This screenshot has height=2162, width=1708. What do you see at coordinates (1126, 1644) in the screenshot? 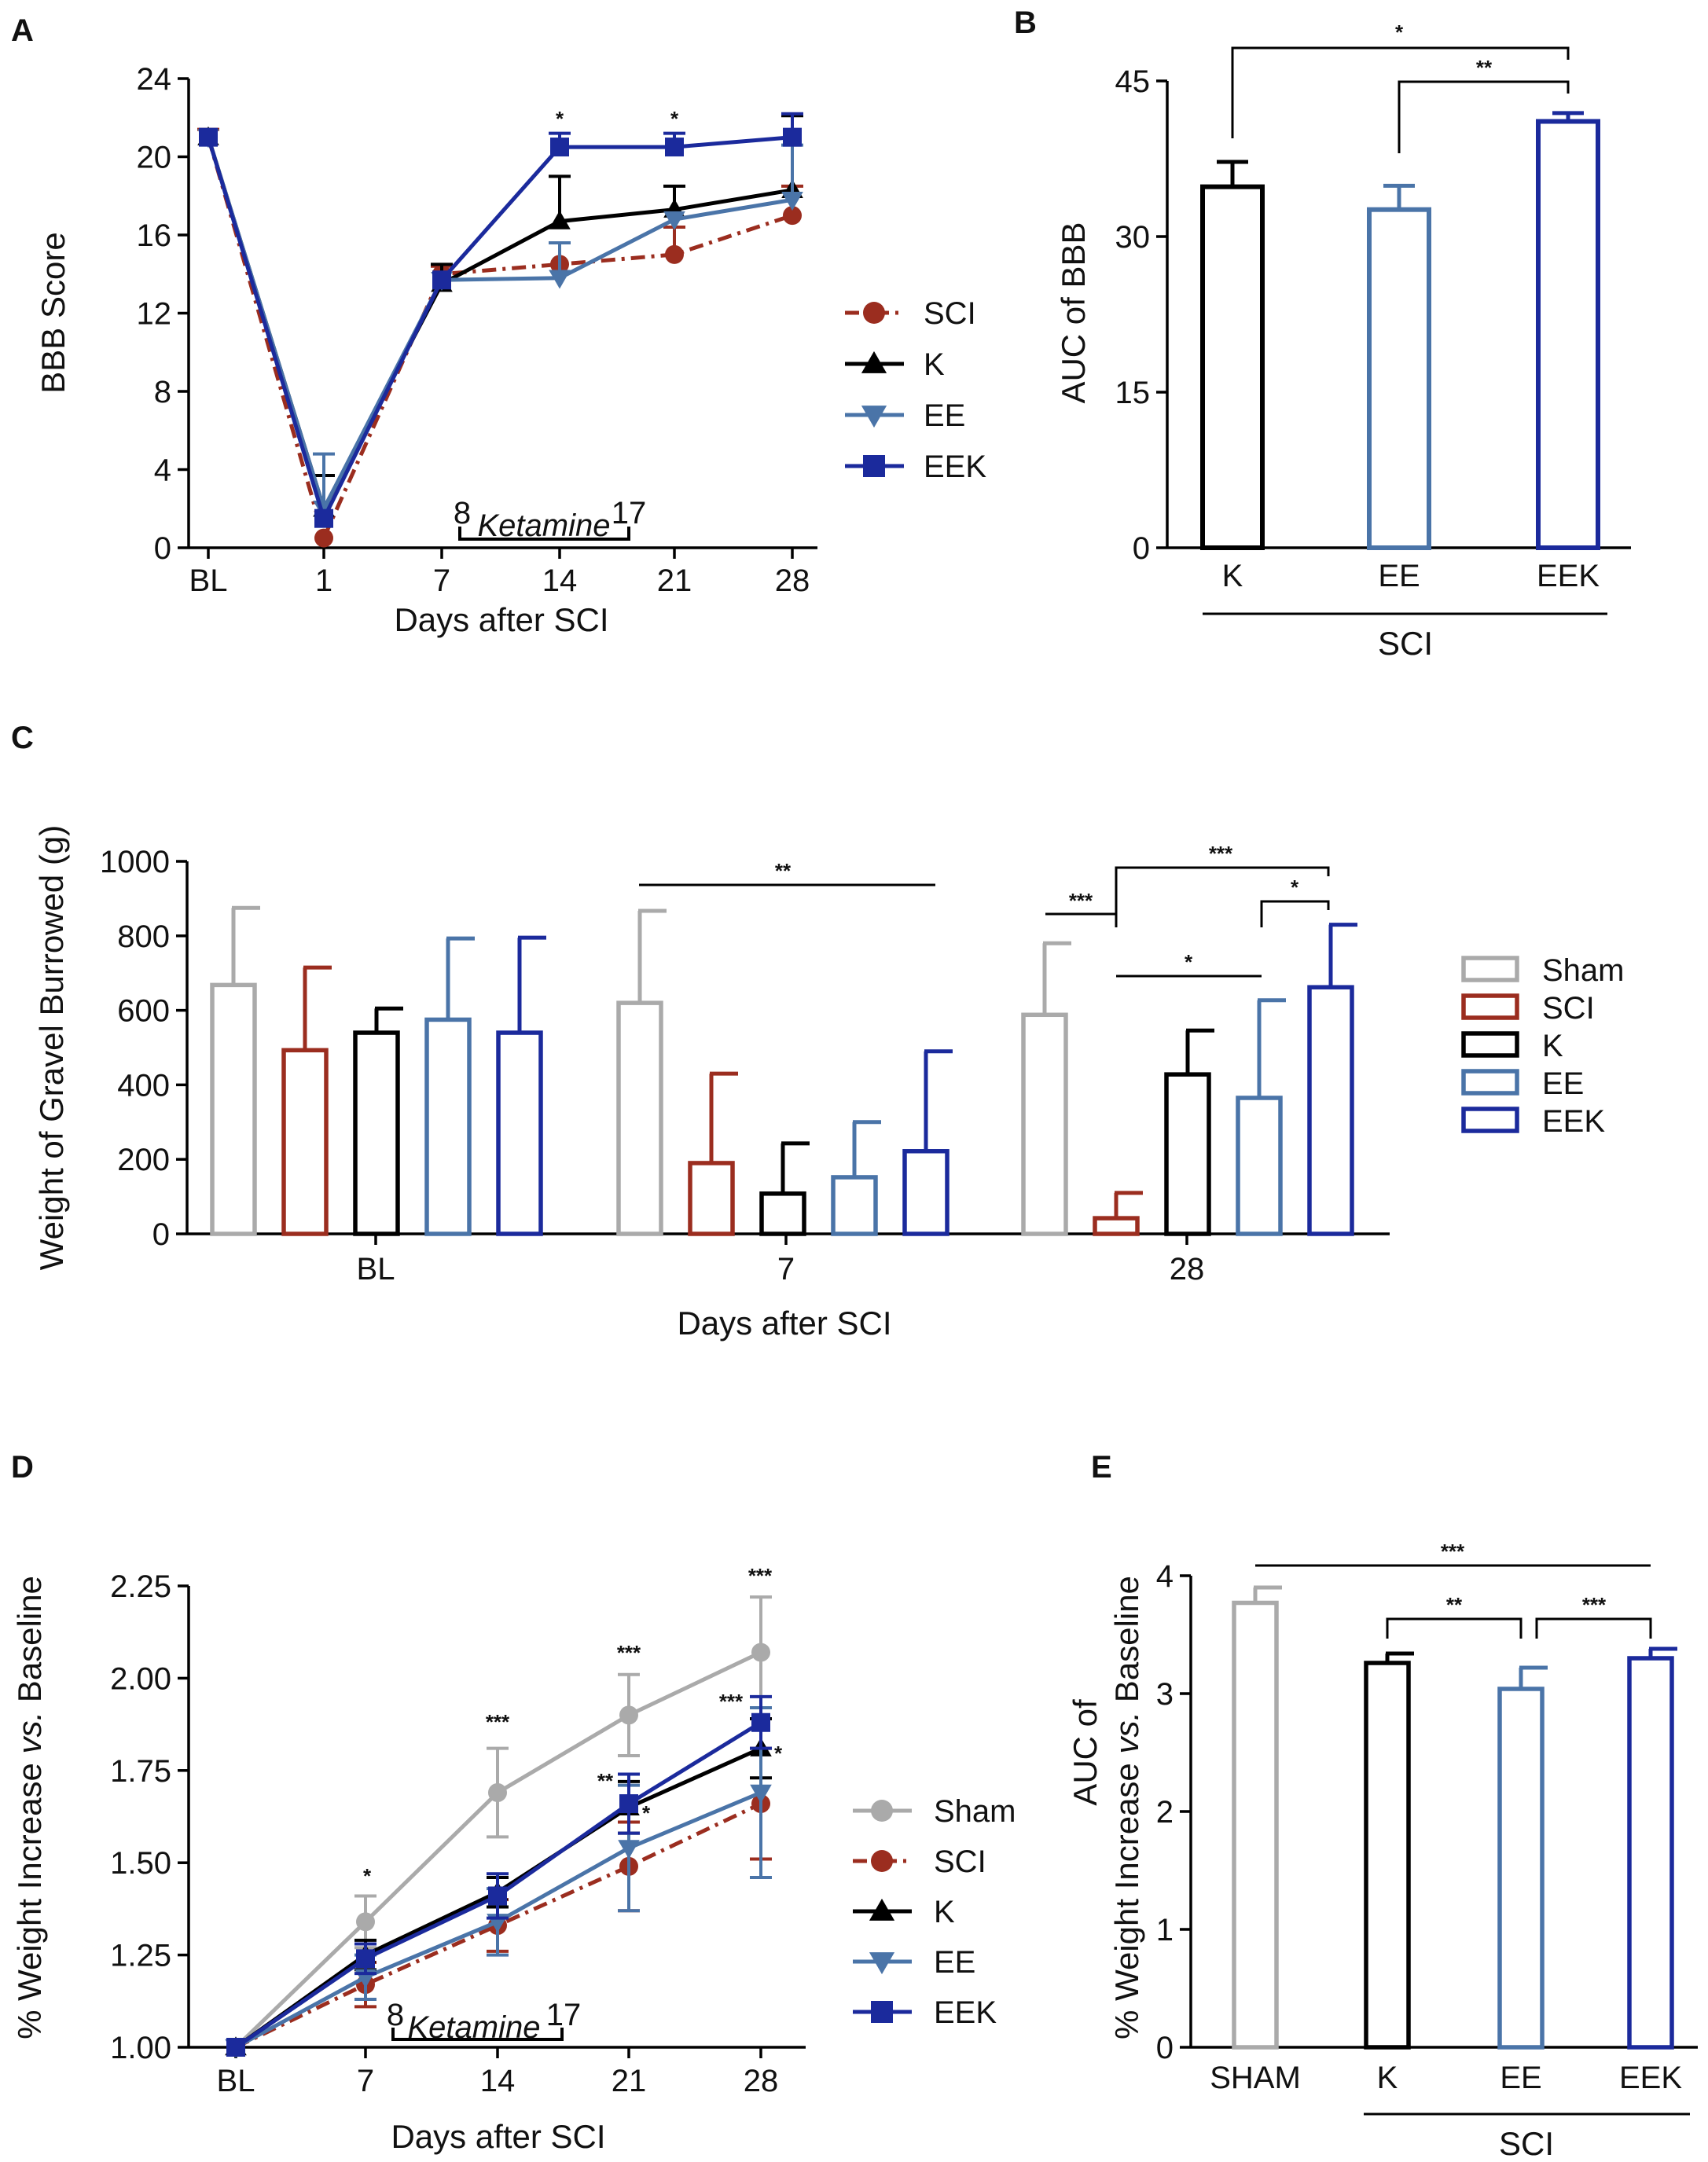
I see `y-axis-title-part: Baseline` at bounding box center [1126, 1644].